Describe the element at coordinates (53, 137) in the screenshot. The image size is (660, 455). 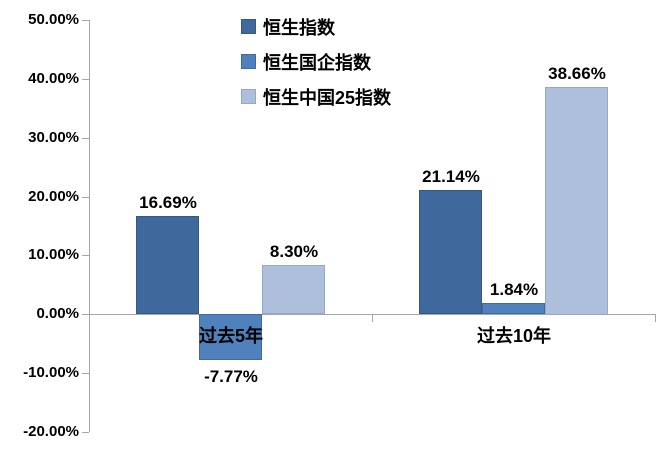
I see `y-axis-tick-label: 30.00%` at that location.